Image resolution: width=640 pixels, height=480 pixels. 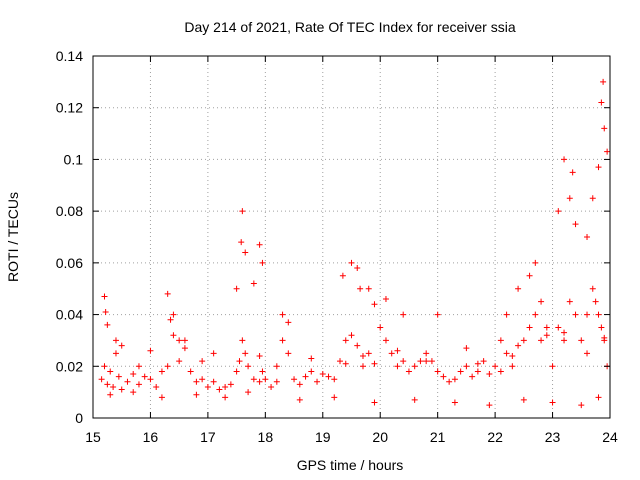 What do you see at coordinates (69, 108) in the screenshot?
I see `y-tick-label: 0.12` at bounding box center [69, 108].